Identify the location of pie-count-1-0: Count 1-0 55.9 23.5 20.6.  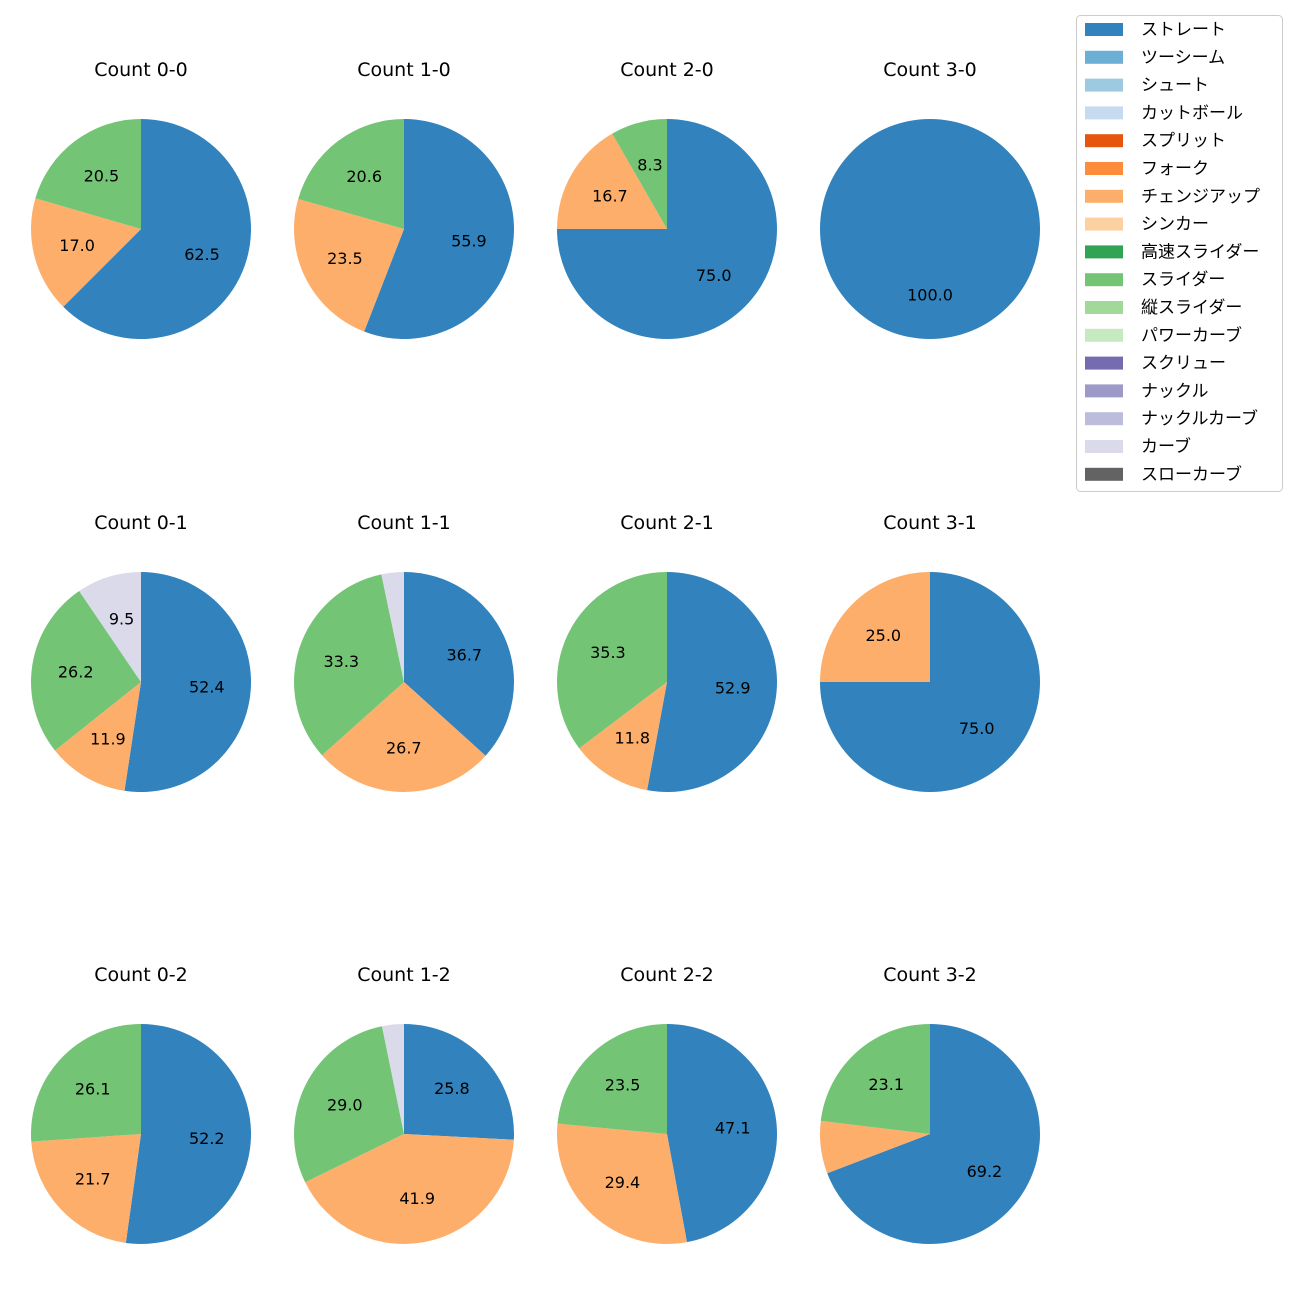
(404, 199).